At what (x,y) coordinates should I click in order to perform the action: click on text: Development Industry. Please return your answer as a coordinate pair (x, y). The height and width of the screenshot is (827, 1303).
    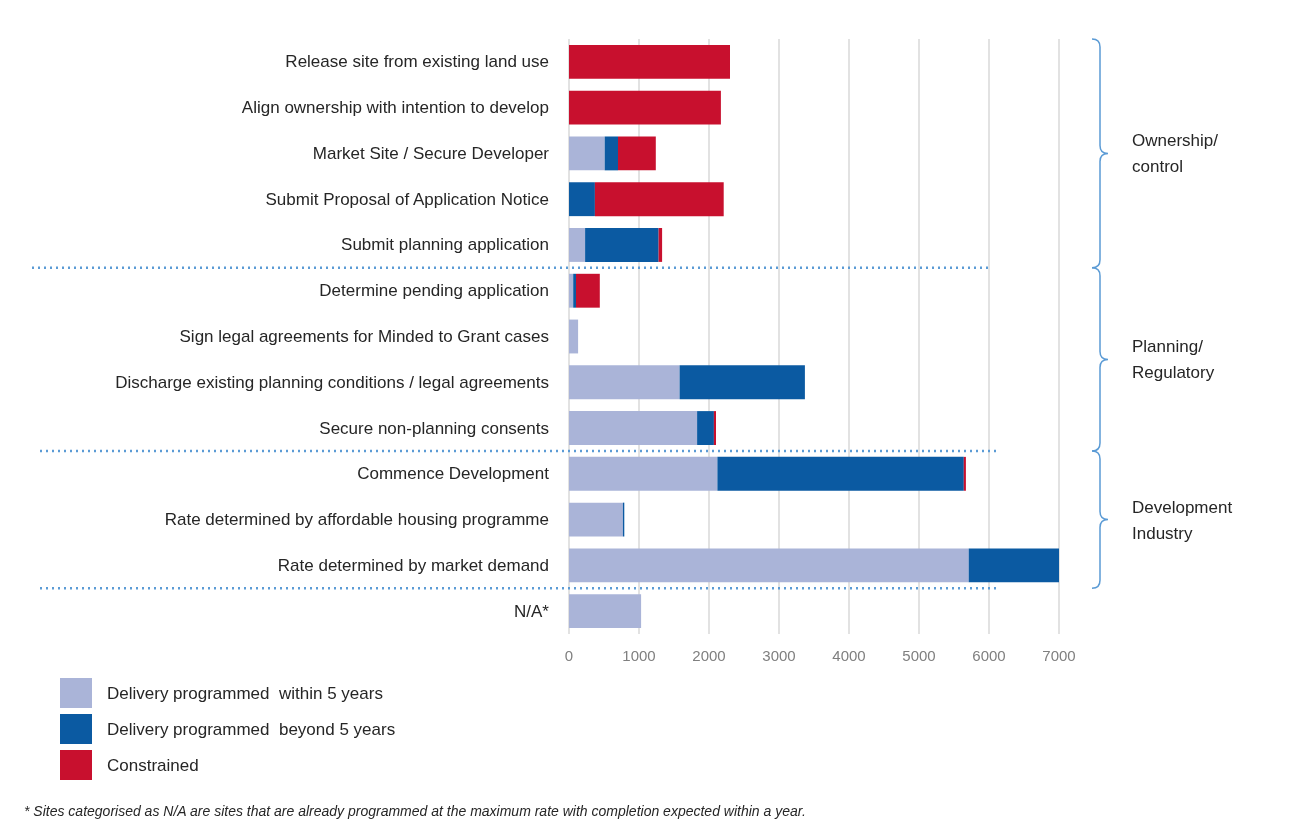
    Looking at the image, I should click on (1182, 520).